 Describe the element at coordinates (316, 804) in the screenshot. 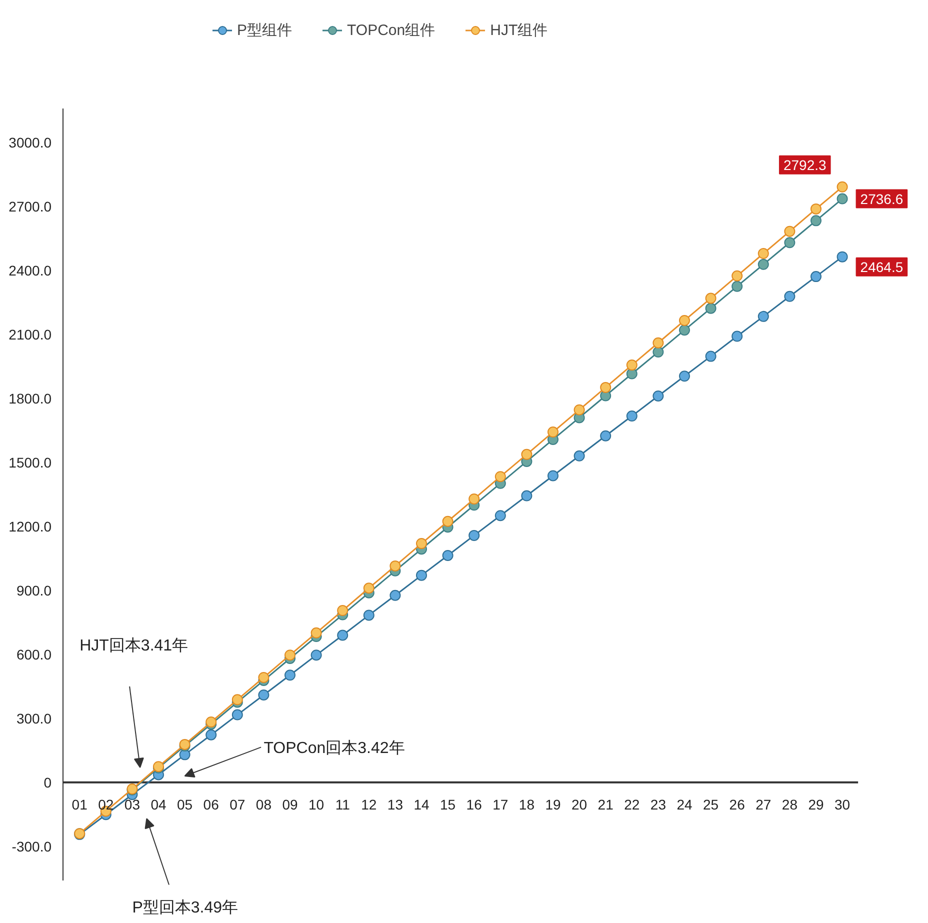

I see `x-tick-label: 10` at that location.